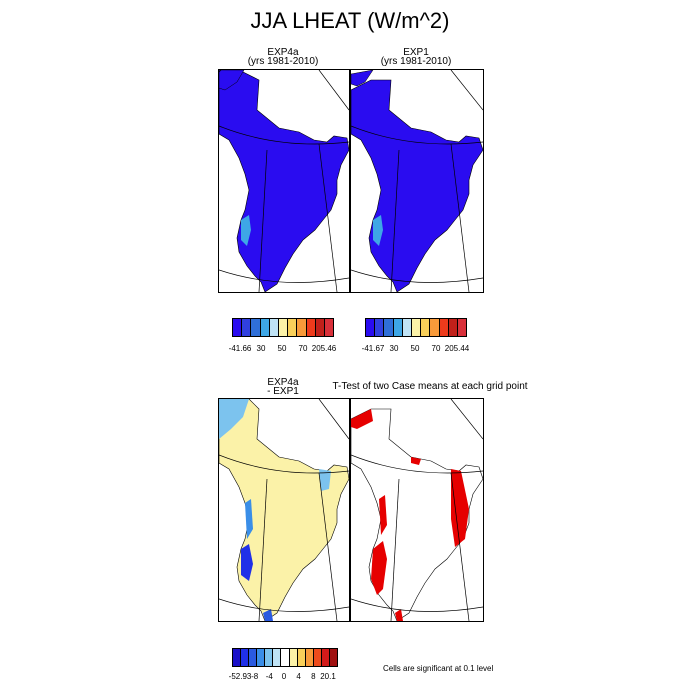  I want to click on colorbar-tick-label: 0, so click(284, 676).